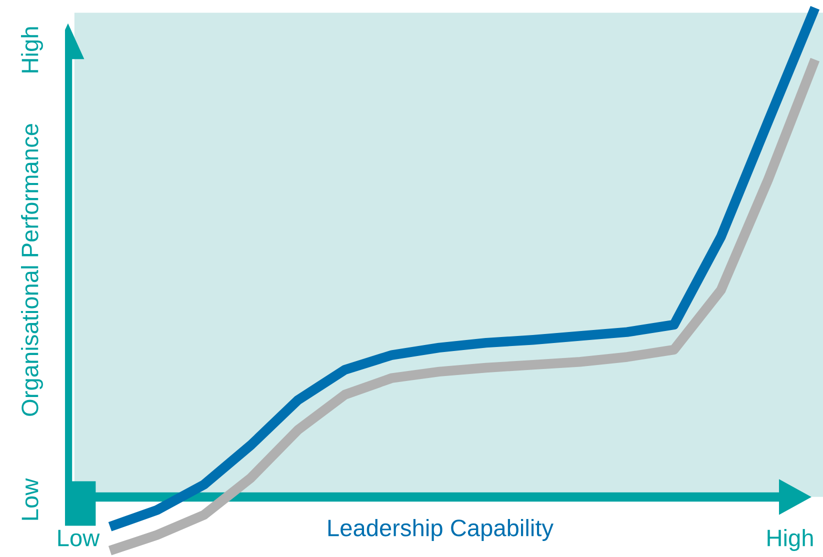 The width and height of the screenshot is (823, 557). What do you see at coordinates (441, 530) in the screenshot?
I see `x-axis-title: Leadership Capability` at bounding box center [441, 530].